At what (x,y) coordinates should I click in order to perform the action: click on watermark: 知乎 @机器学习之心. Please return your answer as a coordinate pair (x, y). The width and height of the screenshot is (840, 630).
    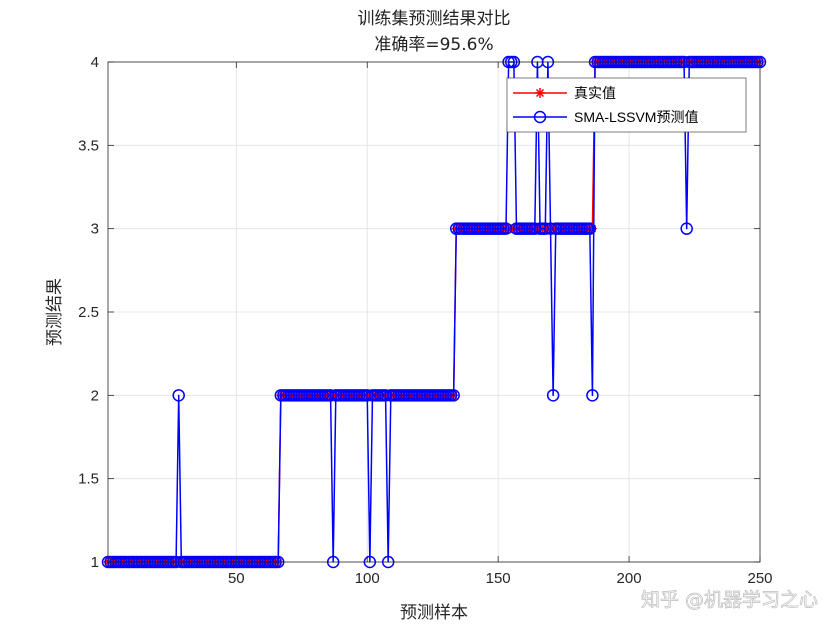
    Looking at the image, I should click on (729, 600).